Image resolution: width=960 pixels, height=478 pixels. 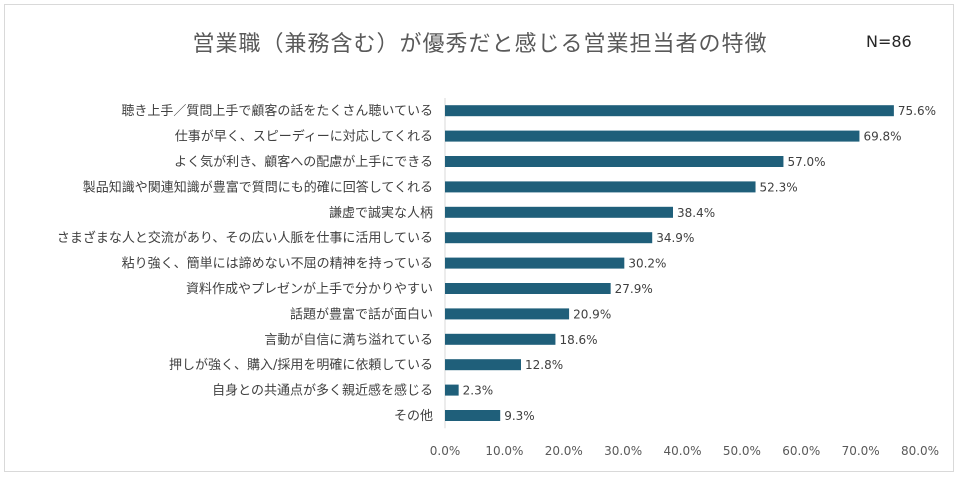 I want to click on x-tick-label: 30.0%, so click(x=623, y=451).